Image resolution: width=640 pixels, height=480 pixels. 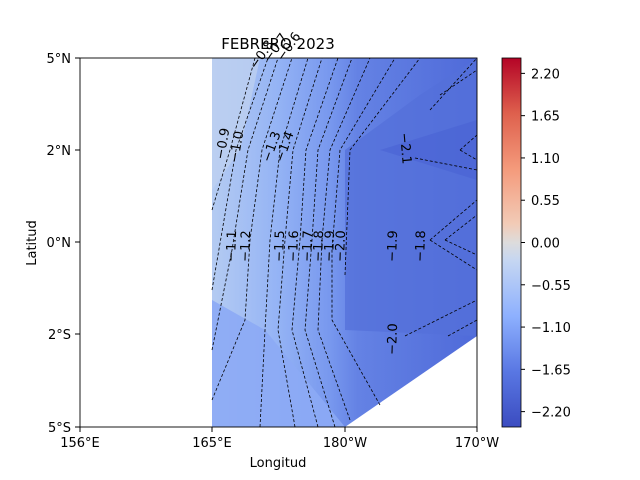 What do you see at coordinates (59, 335) in the screenshot?
I see `y-tick-label: 2°S` at bounding box center [59, 335].